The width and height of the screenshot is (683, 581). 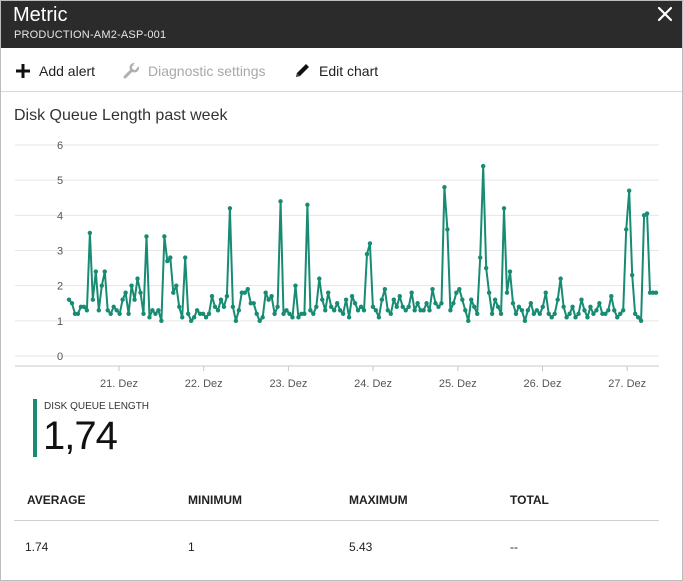 What do you see at coordinates (67, 71) in the screenshot?
I see `add-alert-label: Add alert` at bounding box center [67, 71].